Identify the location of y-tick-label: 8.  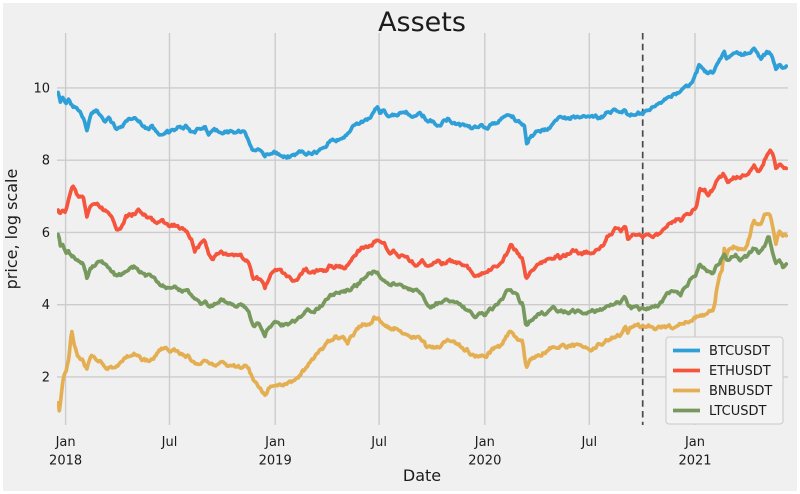
(46, 161).